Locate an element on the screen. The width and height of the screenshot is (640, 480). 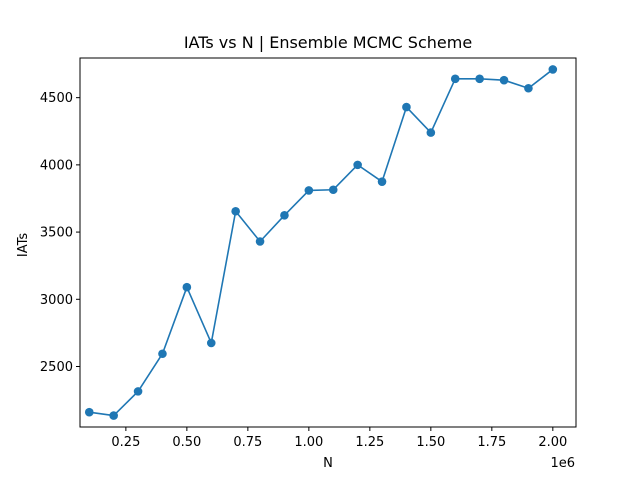
chart-title: IATs vs N | Ensemble MCMC Scheme is located at coordinates (328, 42).